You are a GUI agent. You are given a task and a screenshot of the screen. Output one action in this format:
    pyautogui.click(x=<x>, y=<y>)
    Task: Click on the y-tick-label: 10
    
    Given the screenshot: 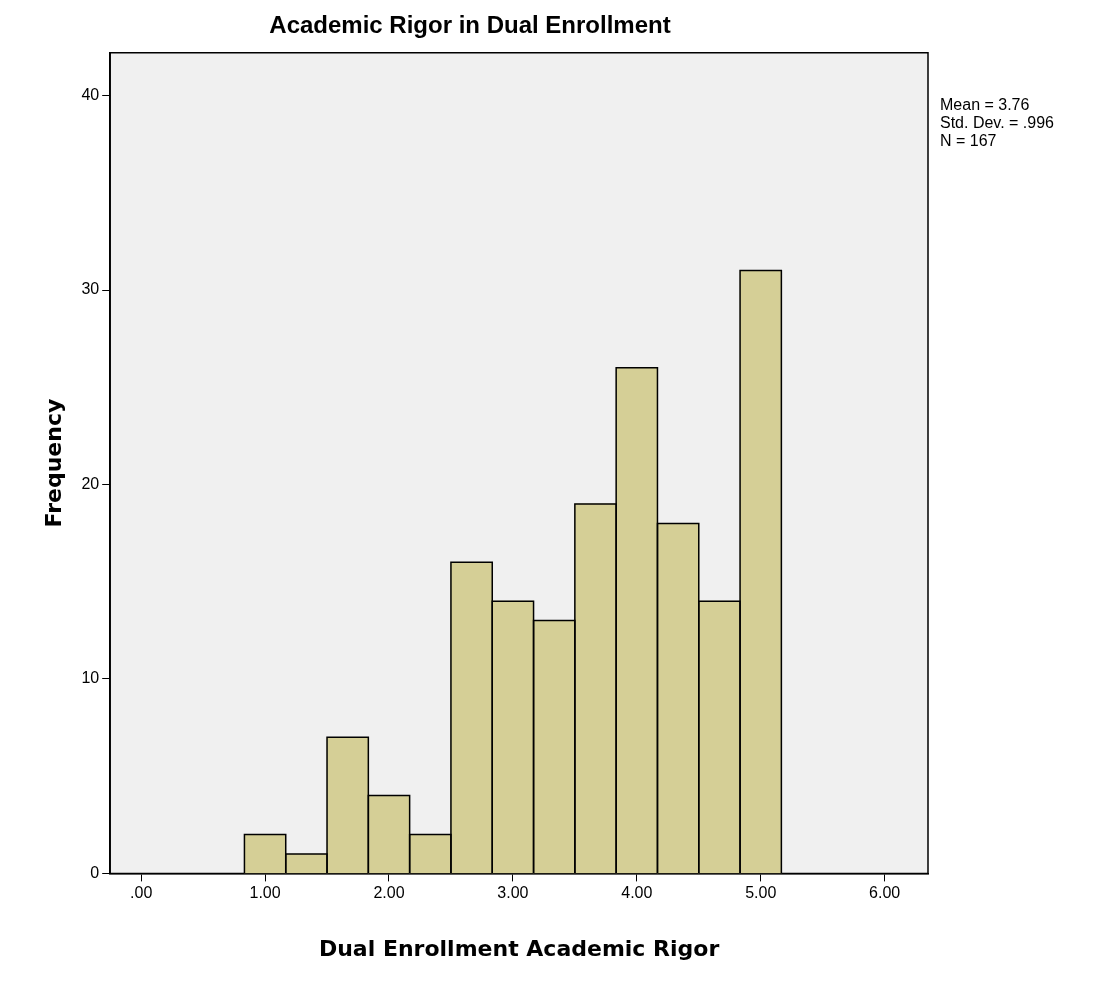 What is the action you would take?
    pyautogui.click(x=90, y=678)
    